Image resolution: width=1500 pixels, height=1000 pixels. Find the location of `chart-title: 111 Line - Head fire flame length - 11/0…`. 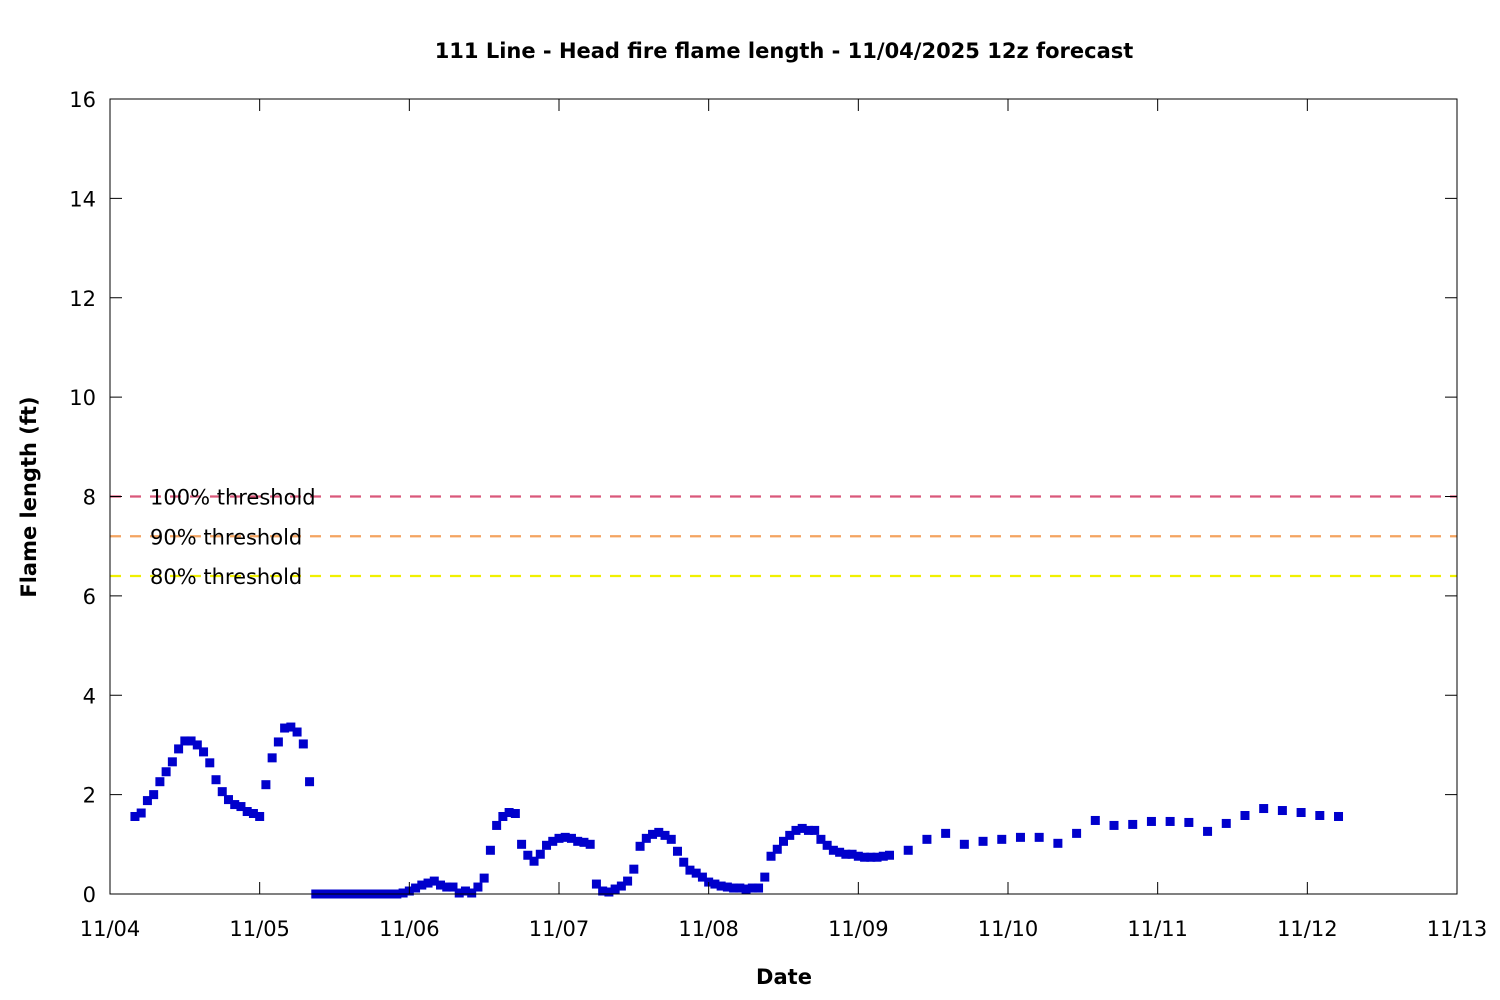

chart-title: 111 Line - Head fire flame length - 11/0… is located at coordinates (784, 51).